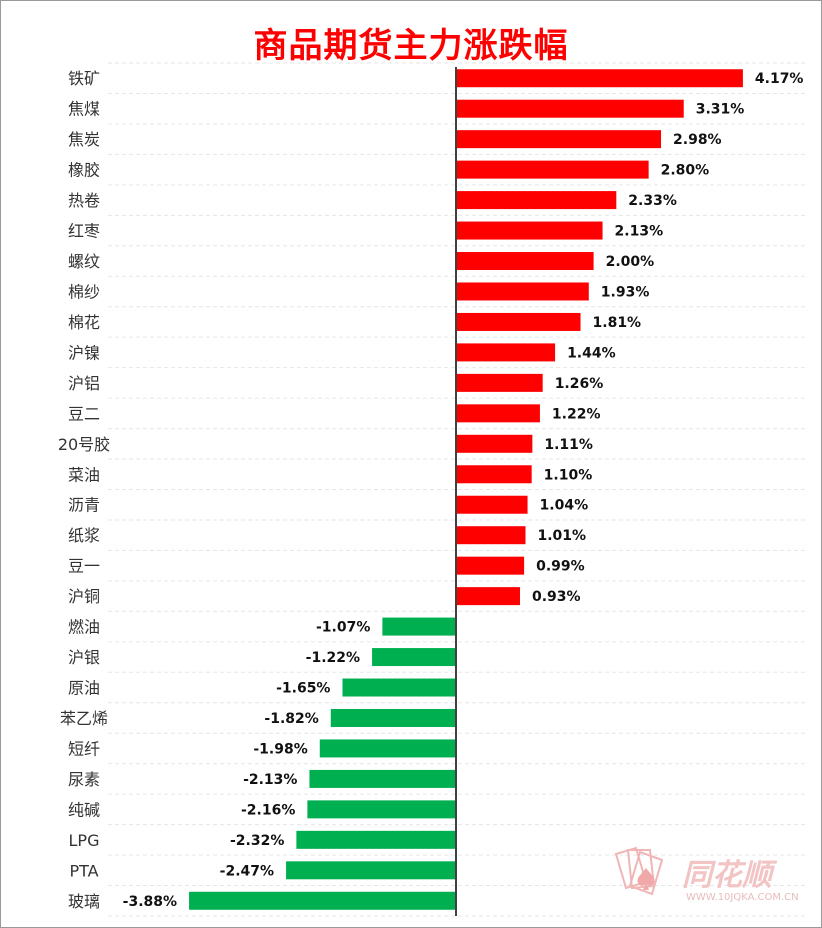 The image size is (822, 928). I want to click on data-label: 1.22%, so click(576, 414).